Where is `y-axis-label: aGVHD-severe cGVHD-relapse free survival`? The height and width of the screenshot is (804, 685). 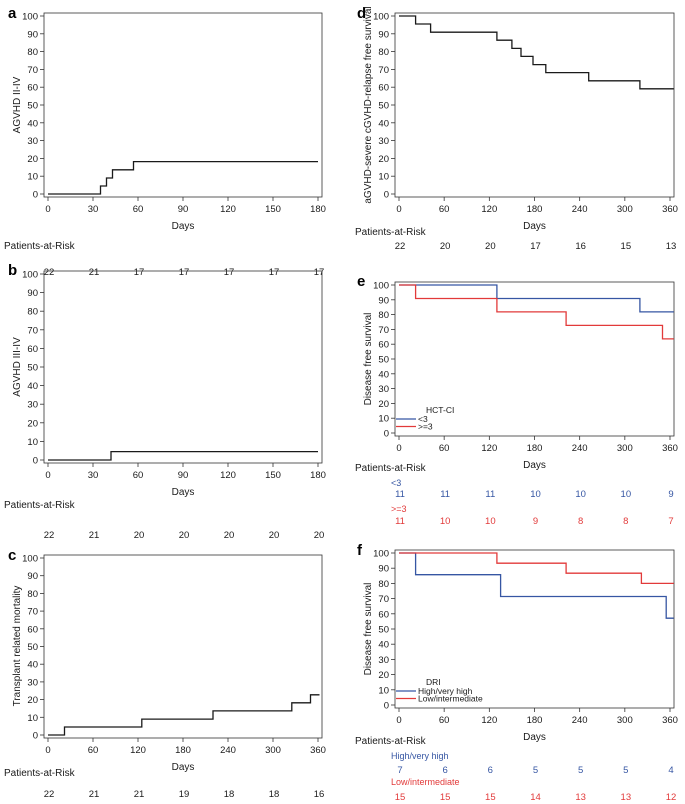
y-axis-label: aGVHD-severe cGVHD-relapse free survival is located at coordinates (368, 104).